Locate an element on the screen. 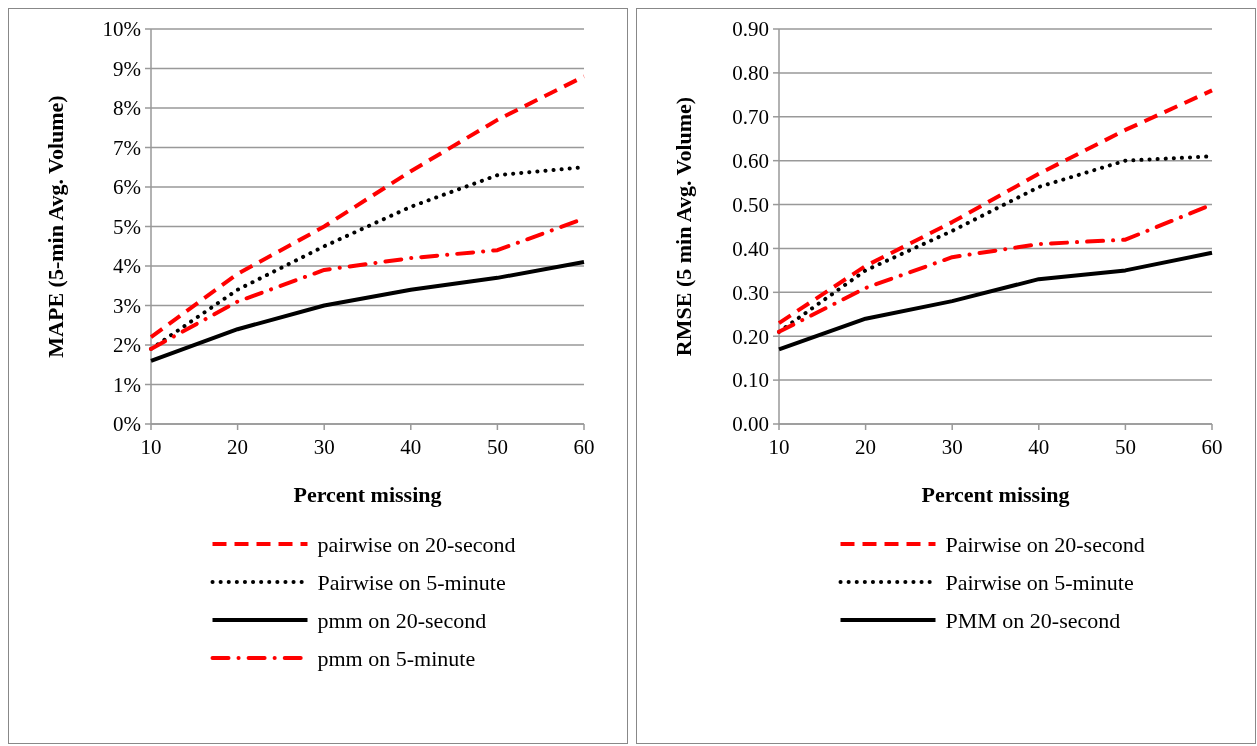 The width and height of the screenshot is (1257, 746). y-tick-label: 0.50 is located at coordinates (750, 204).